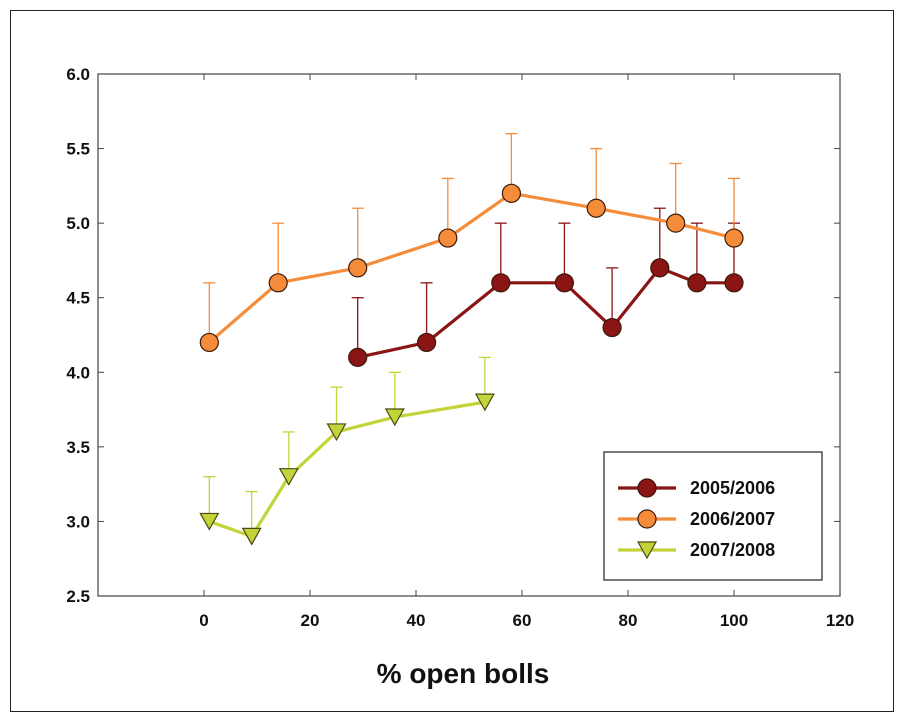 The image size is (902, 720). Describe the element at coordinates (310, 620) in the screenshot. I see `x-tick-label: 20` at that location.